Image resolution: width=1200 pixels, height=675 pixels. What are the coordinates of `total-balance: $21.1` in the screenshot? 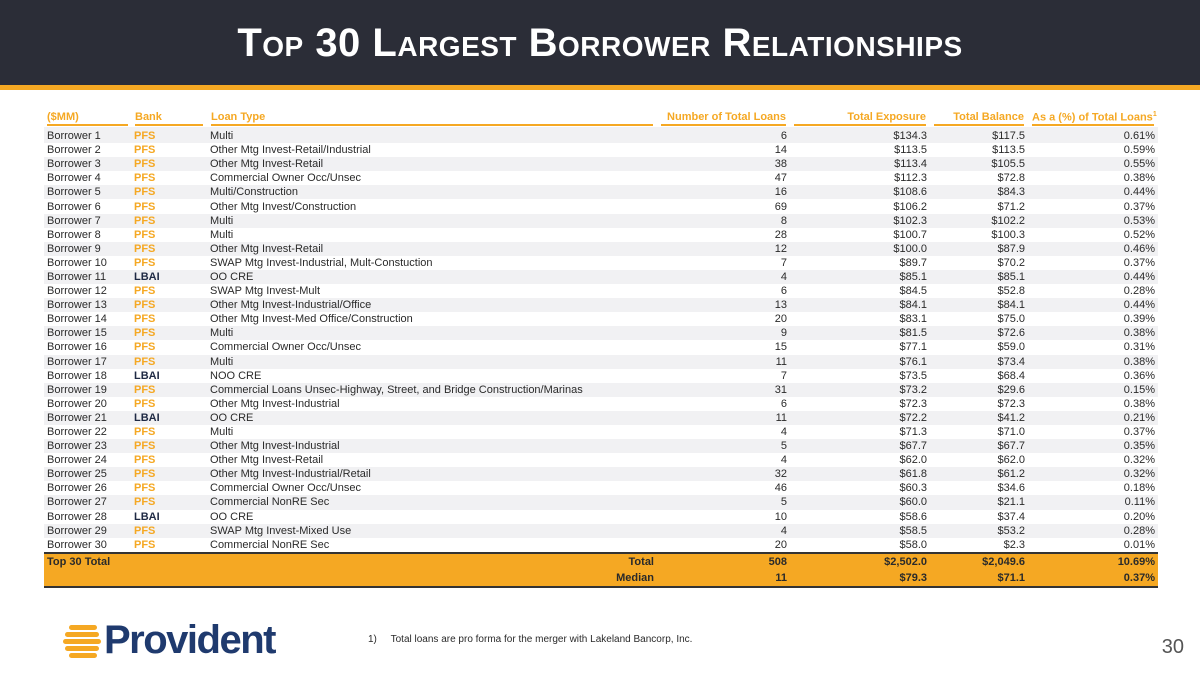 It's located at (979, 502).